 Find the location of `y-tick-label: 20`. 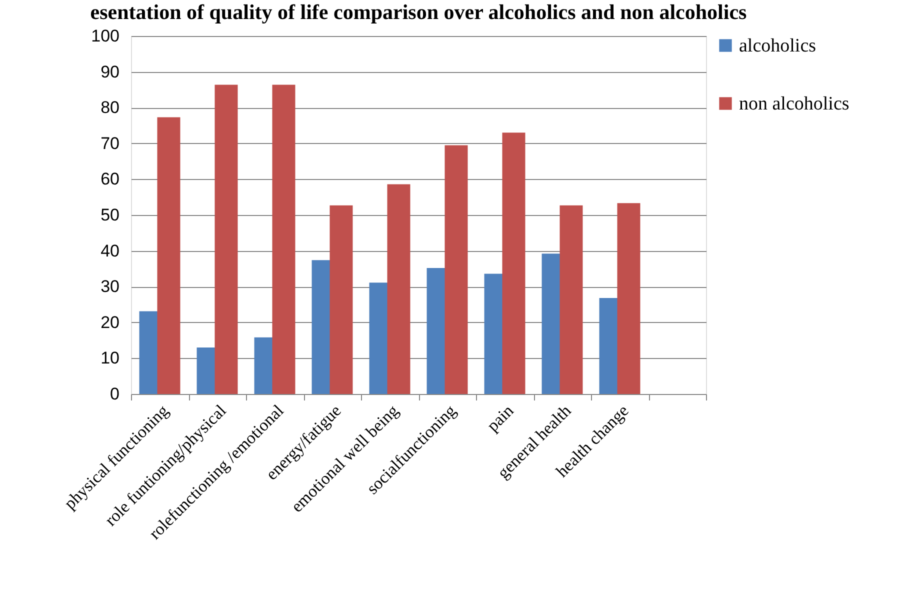

y-tick-label: 20 is located at coordinates (110, 322).